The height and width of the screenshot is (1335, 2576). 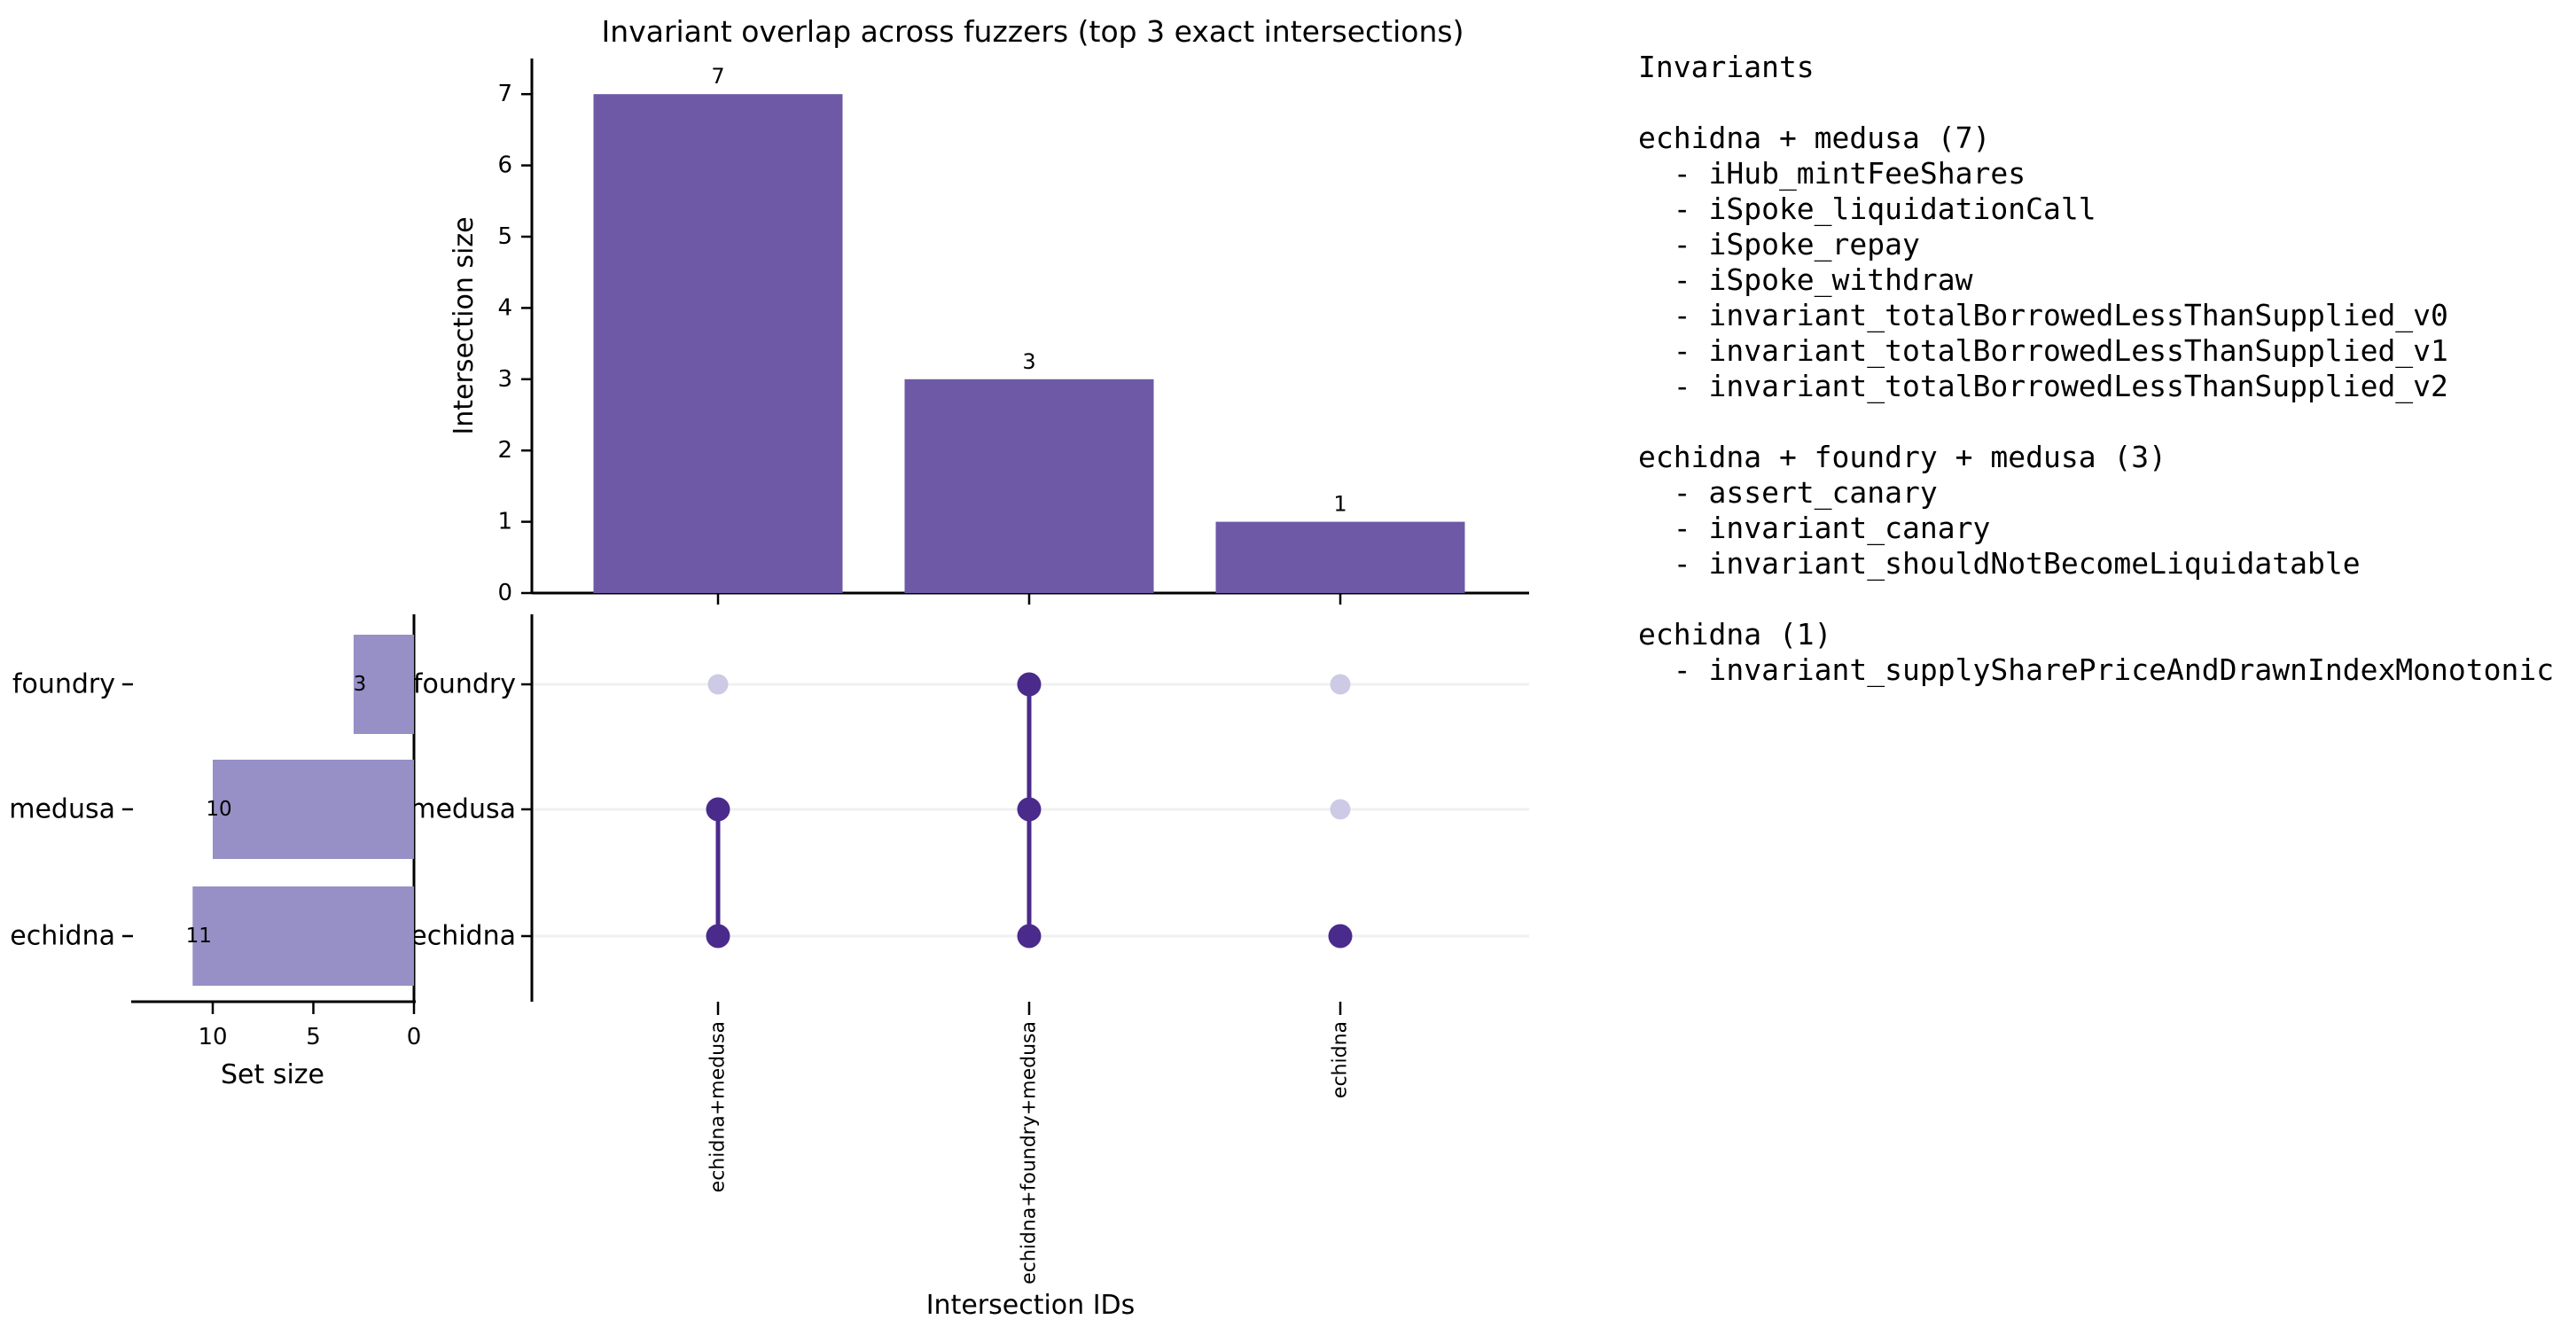 I want to click on intersection-bar-value: 1, so click(x=1340, y=504).